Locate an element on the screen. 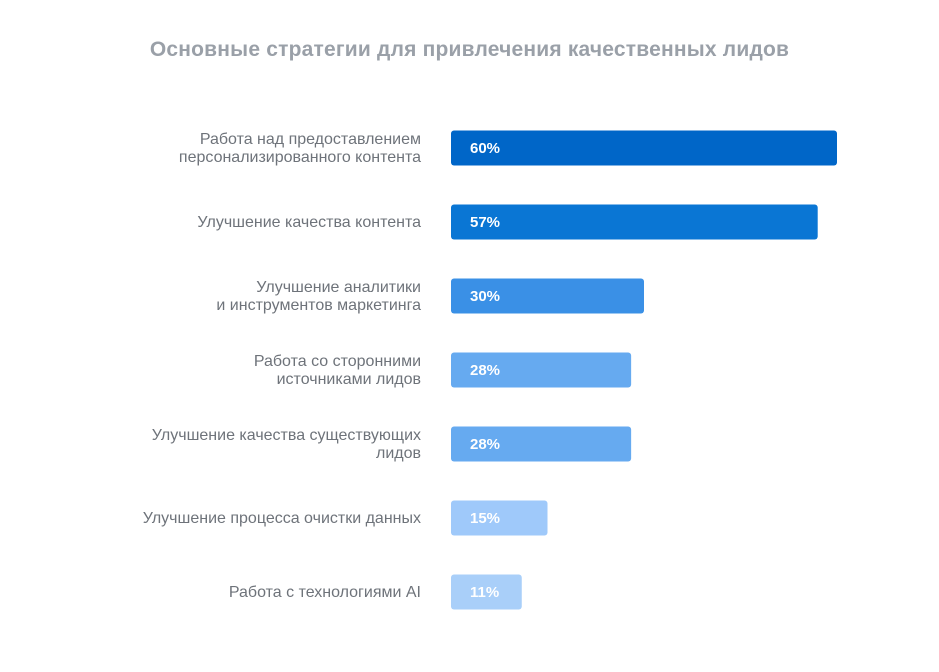 The height and width of the screenshot is (672, 939). bar-value-label-2: 57% is located at coordinates (485, 222).